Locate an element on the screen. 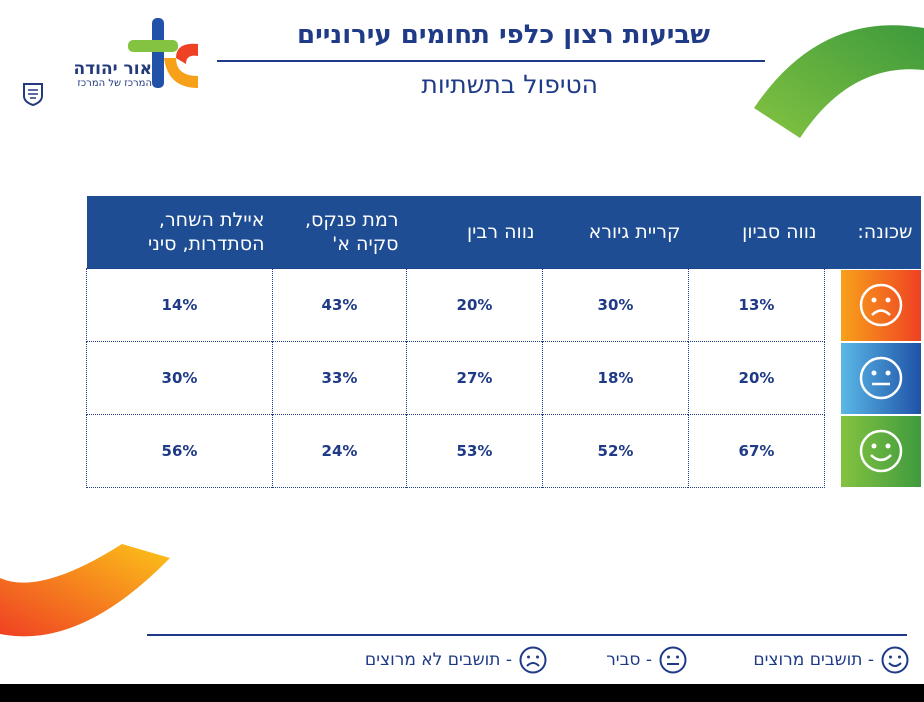 The height and width of the screenshot is (702, 924). table-cell: 52% is located at coordinates (615, 451).